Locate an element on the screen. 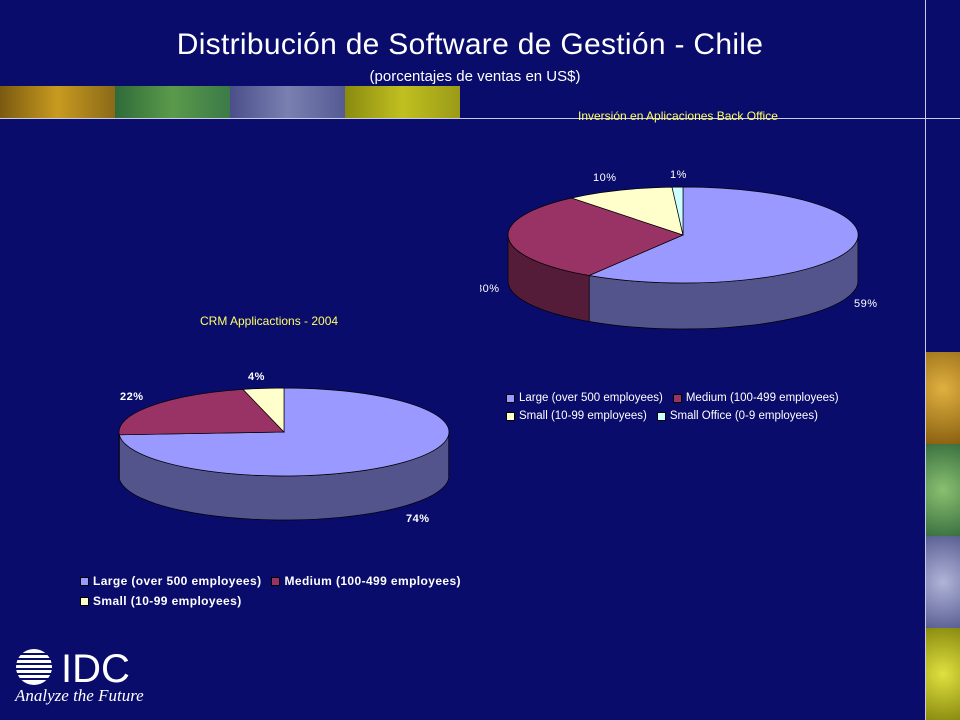 This screenshot has width=960, height=720. decorative-band is located at coordinates (455, 102).